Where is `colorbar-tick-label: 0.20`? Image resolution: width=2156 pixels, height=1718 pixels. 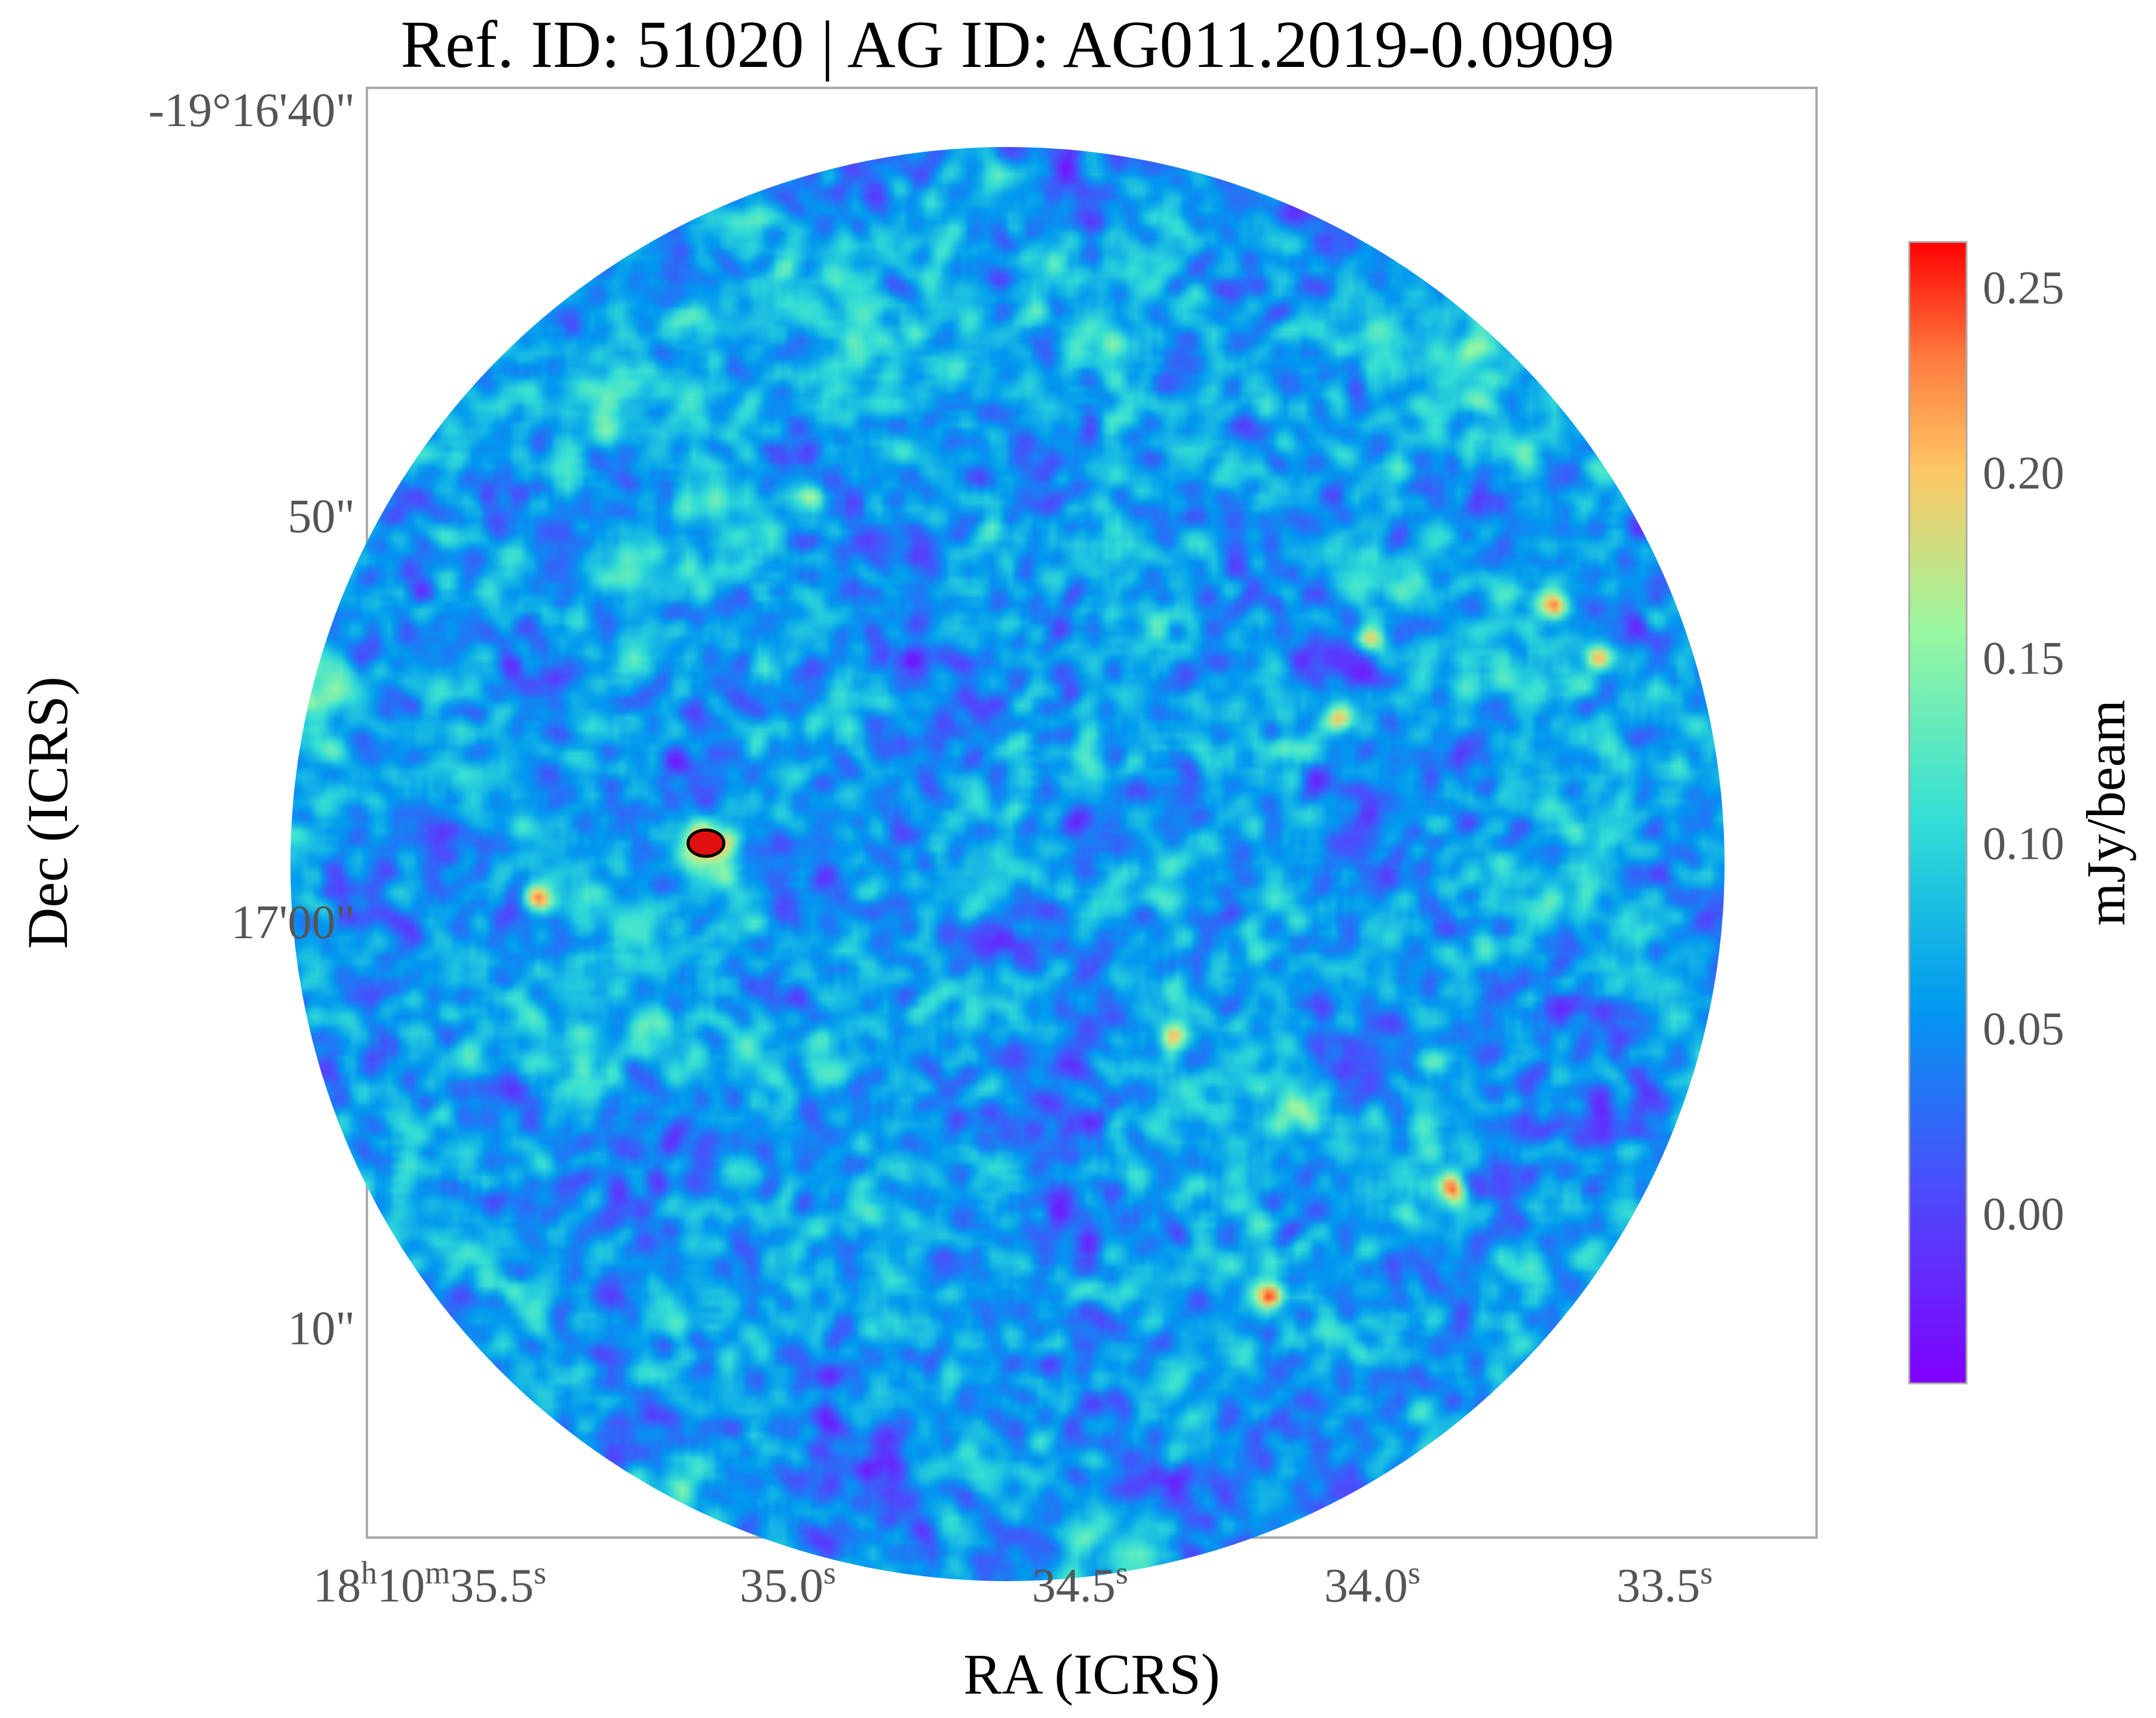
colorbar-tick-label: 0.20 is located at coordinates (2024, 472).